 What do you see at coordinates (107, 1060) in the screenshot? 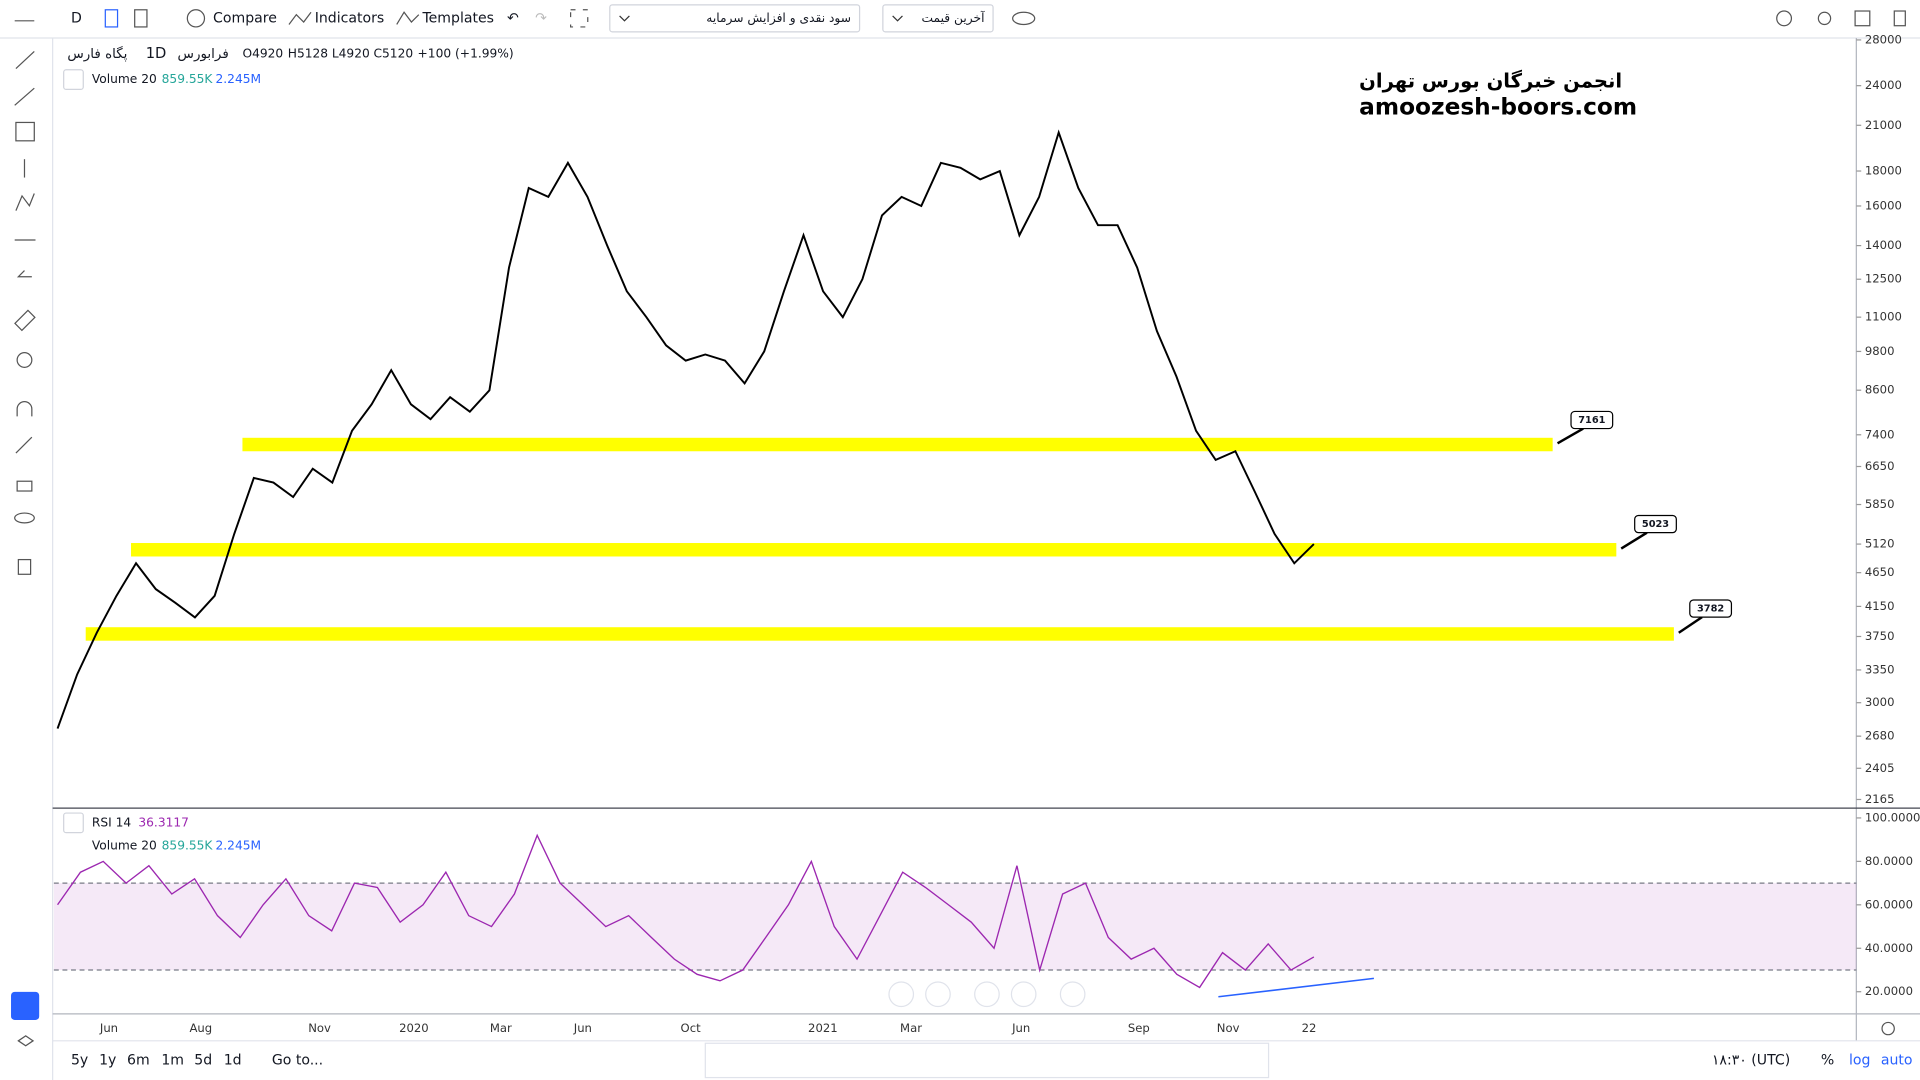
I see `range-button: 1y` at bounding box center [107, 1060].